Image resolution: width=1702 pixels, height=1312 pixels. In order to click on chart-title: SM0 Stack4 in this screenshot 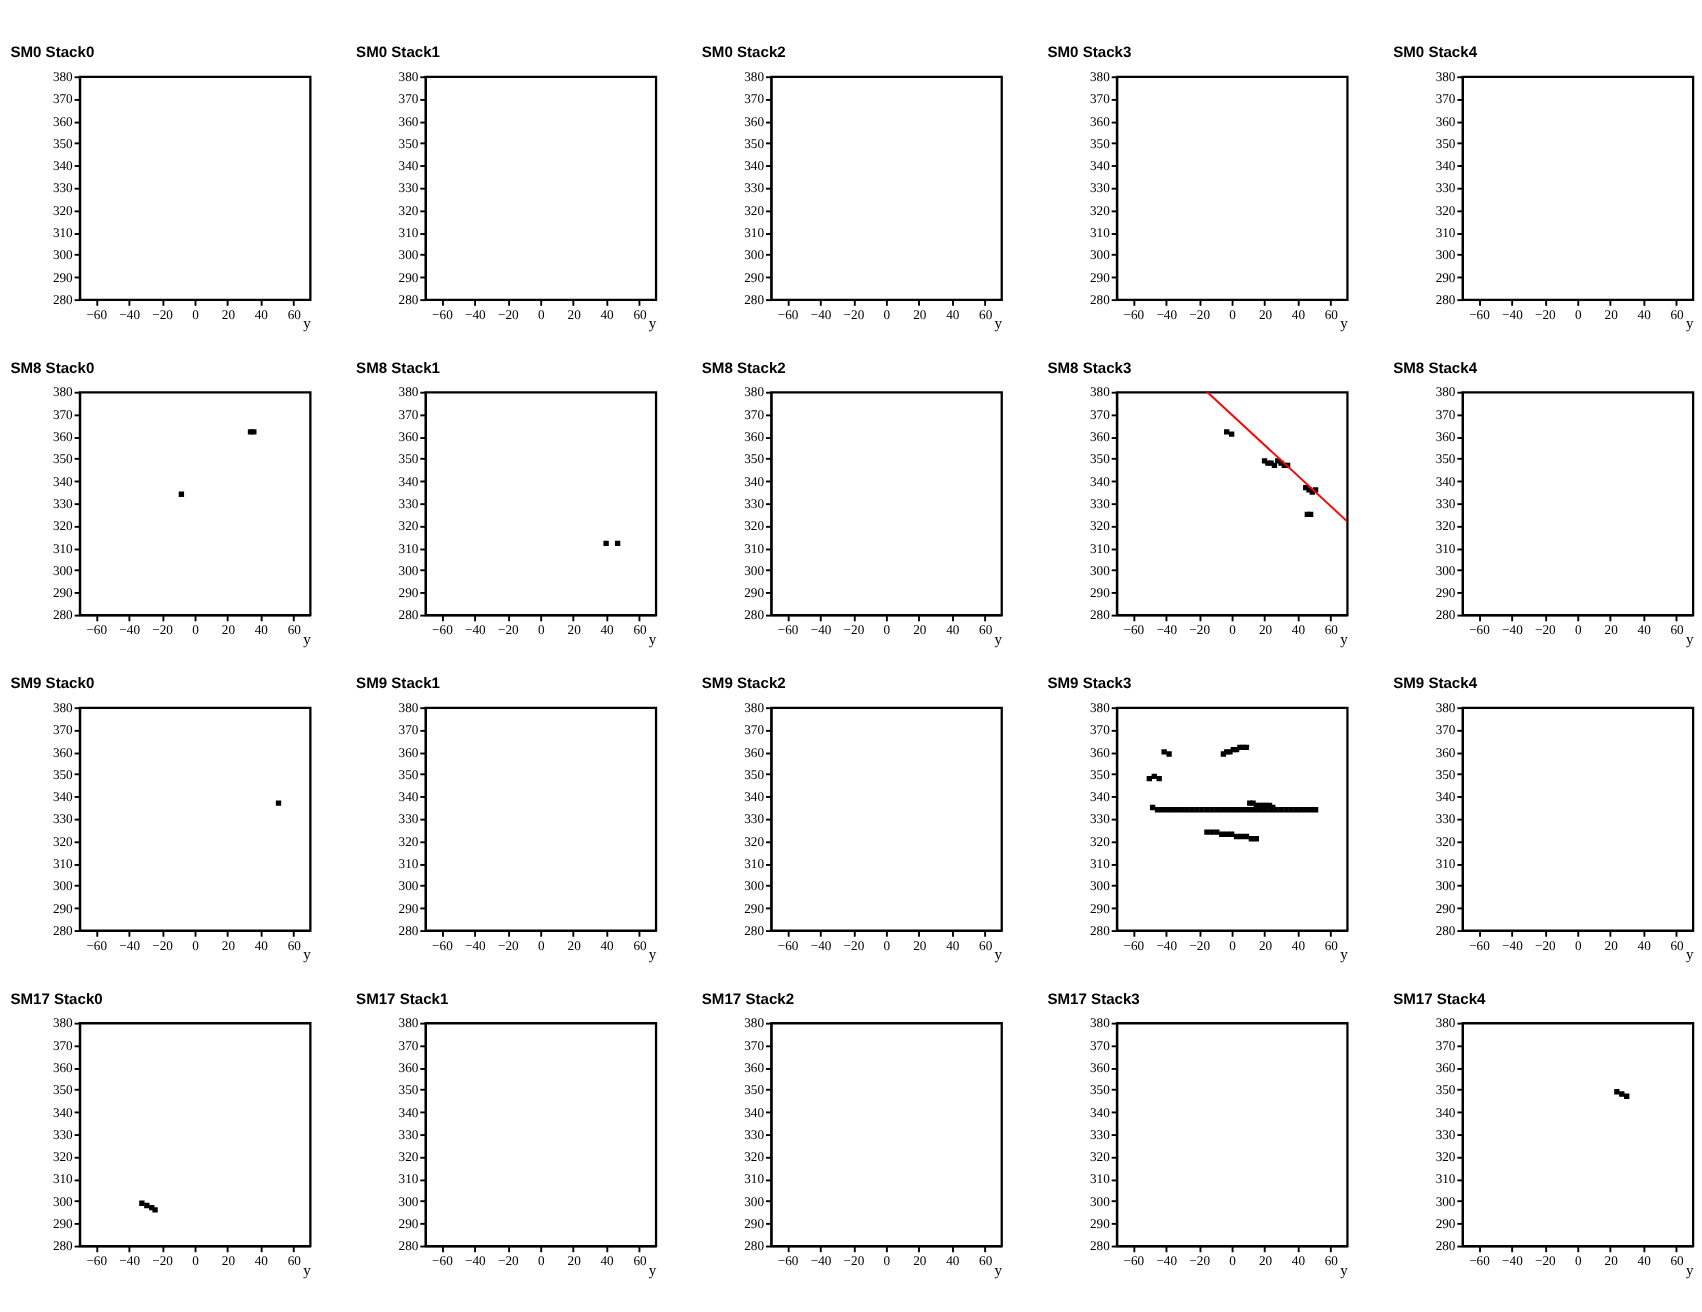, I will do `click(1436, 52)`.